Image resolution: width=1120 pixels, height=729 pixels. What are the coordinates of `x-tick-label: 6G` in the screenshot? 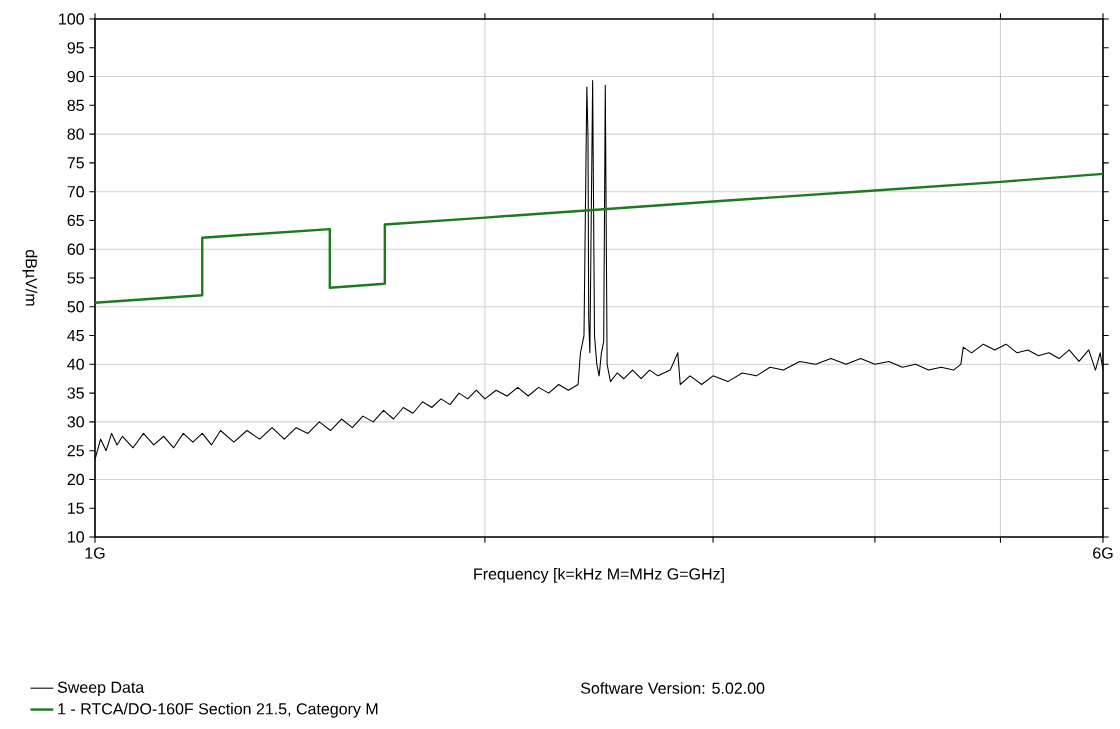 It's located at (1103, 553).